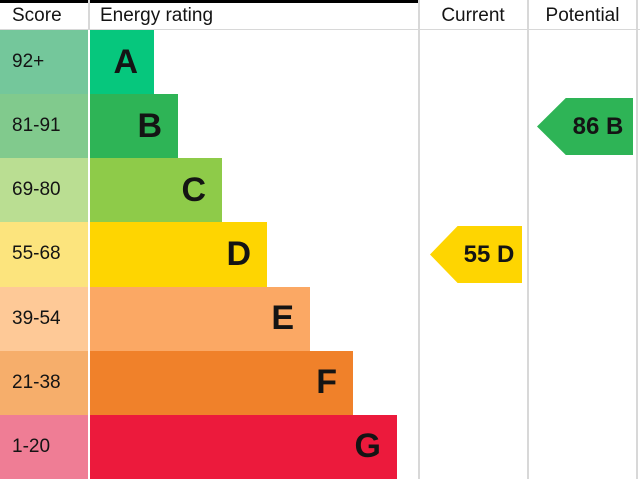 This screenshot has height=479, width=640. What do you see at coordinates (178, 254) in the screenshot?
I see `rating-bar: D` at bounding box center [178, 254].